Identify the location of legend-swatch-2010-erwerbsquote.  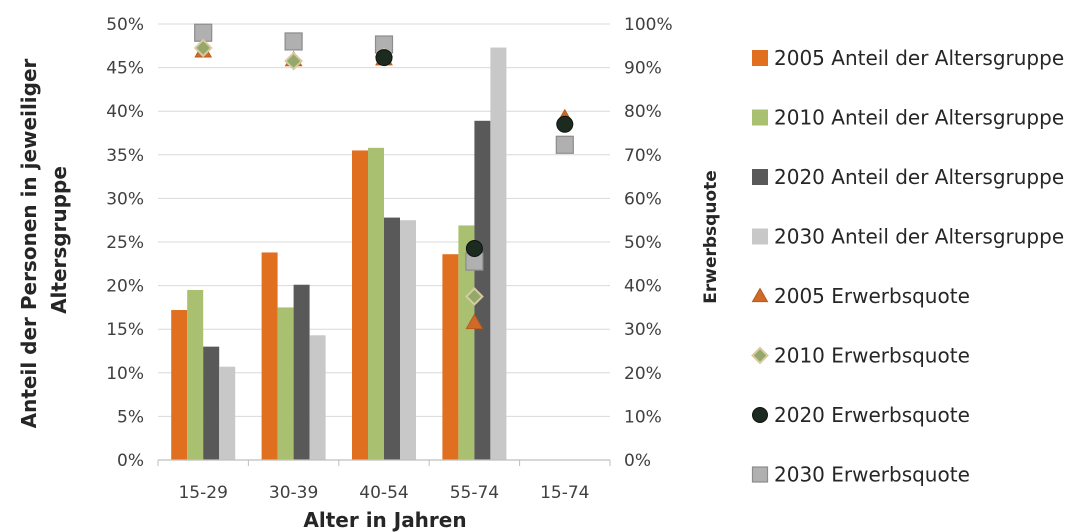
(760, 355).